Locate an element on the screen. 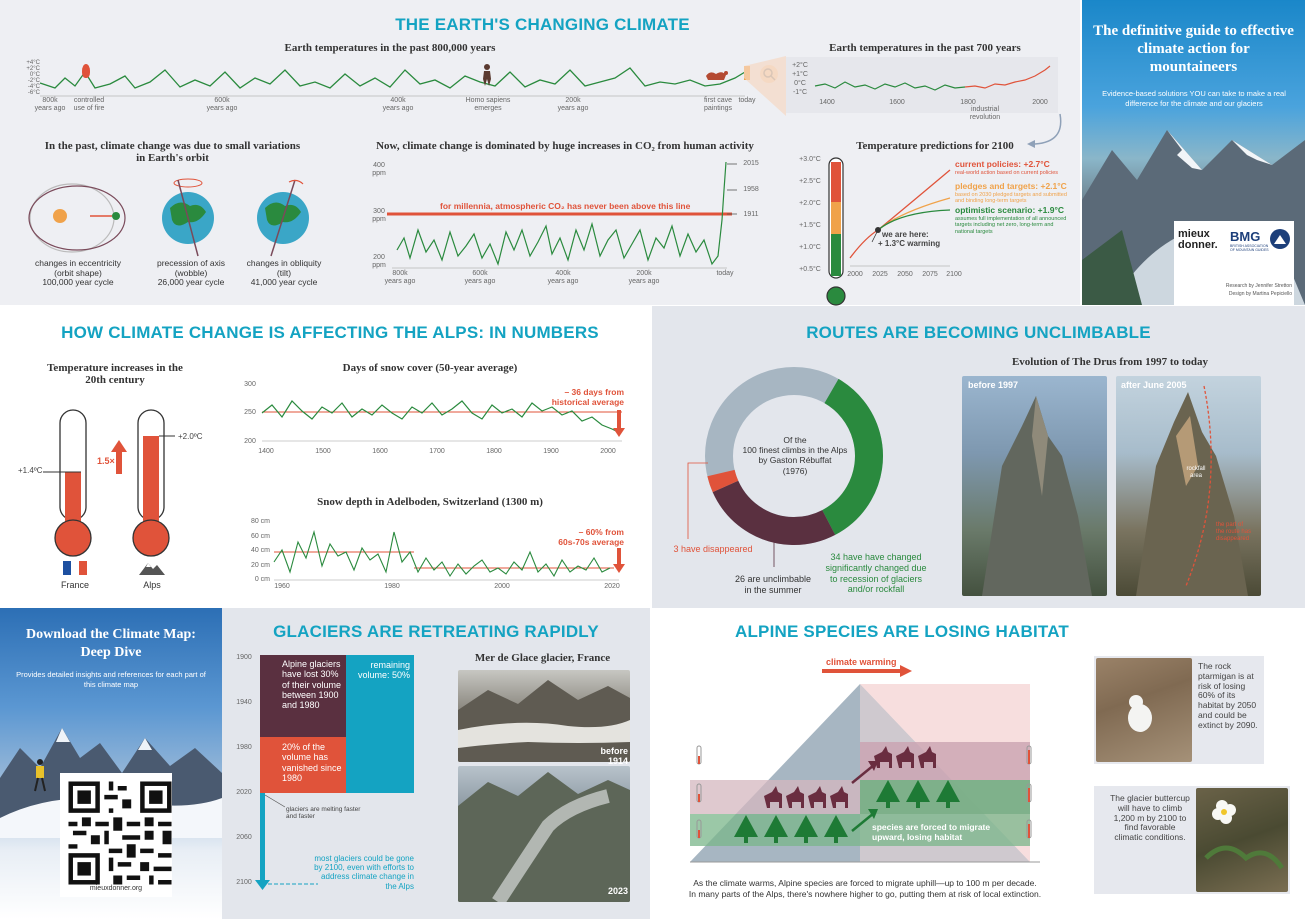  bmg-logo: BMG is located at coordinates (1245, 236).